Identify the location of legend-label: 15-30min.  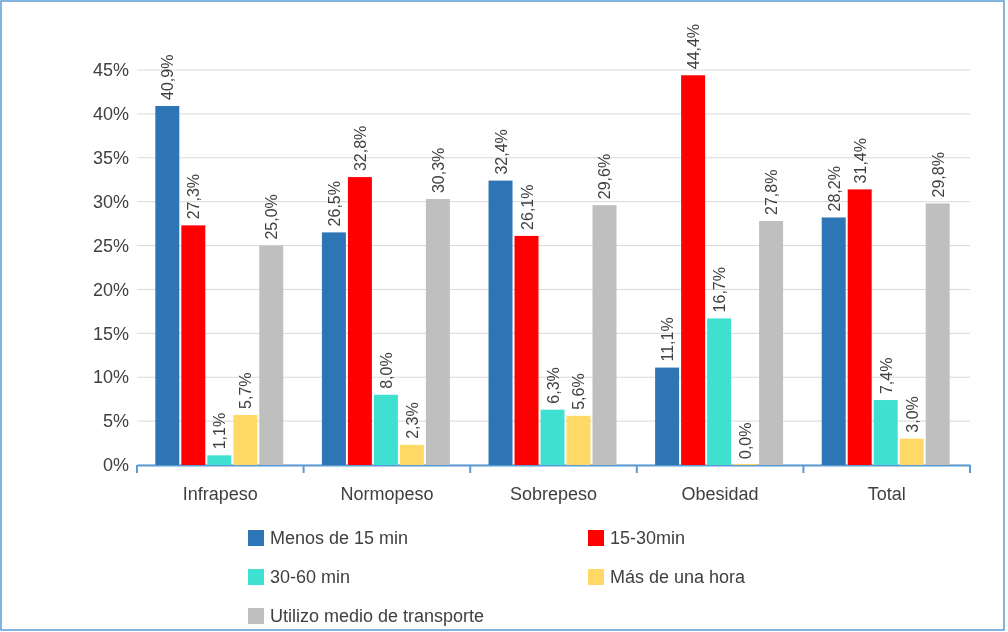
(648, 538).